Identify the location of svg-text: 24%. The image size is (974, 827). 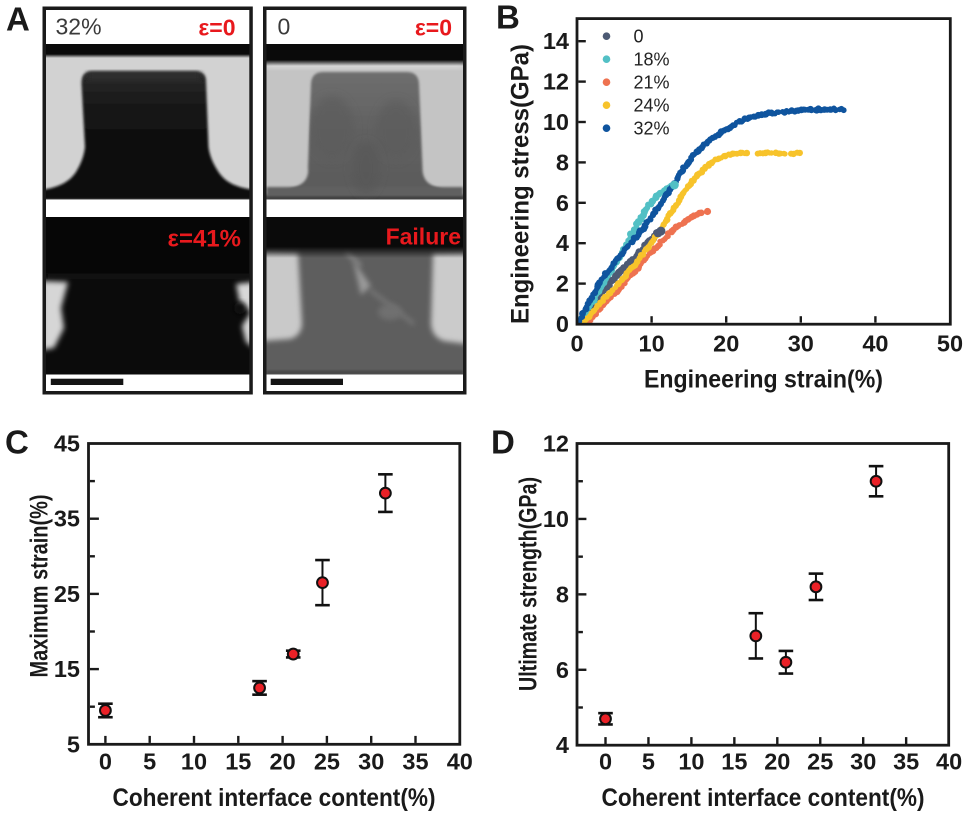
(652, 106).